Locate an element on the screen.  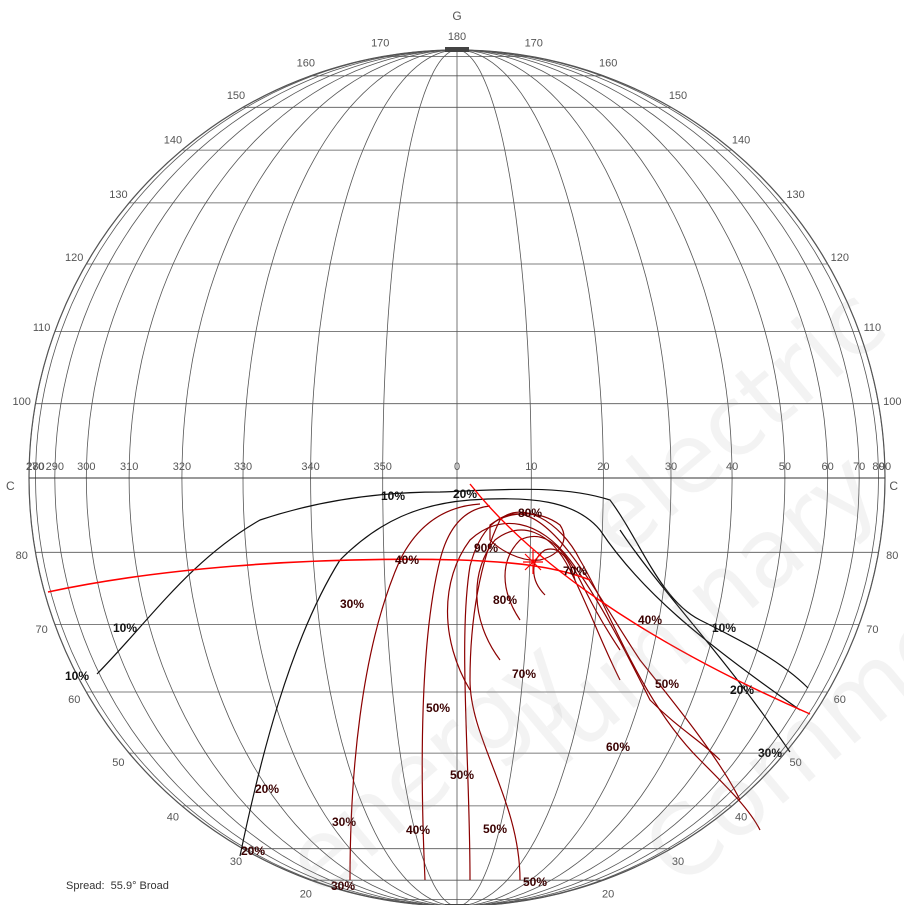
contour-label: 90% is located at coordinates (486, 548).